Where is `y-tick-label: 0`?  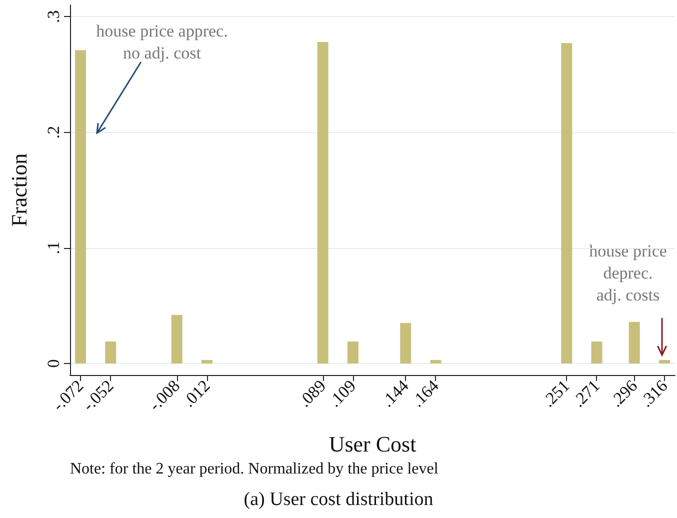
y-tick-label: 0 is located at coordinates (53, 363).